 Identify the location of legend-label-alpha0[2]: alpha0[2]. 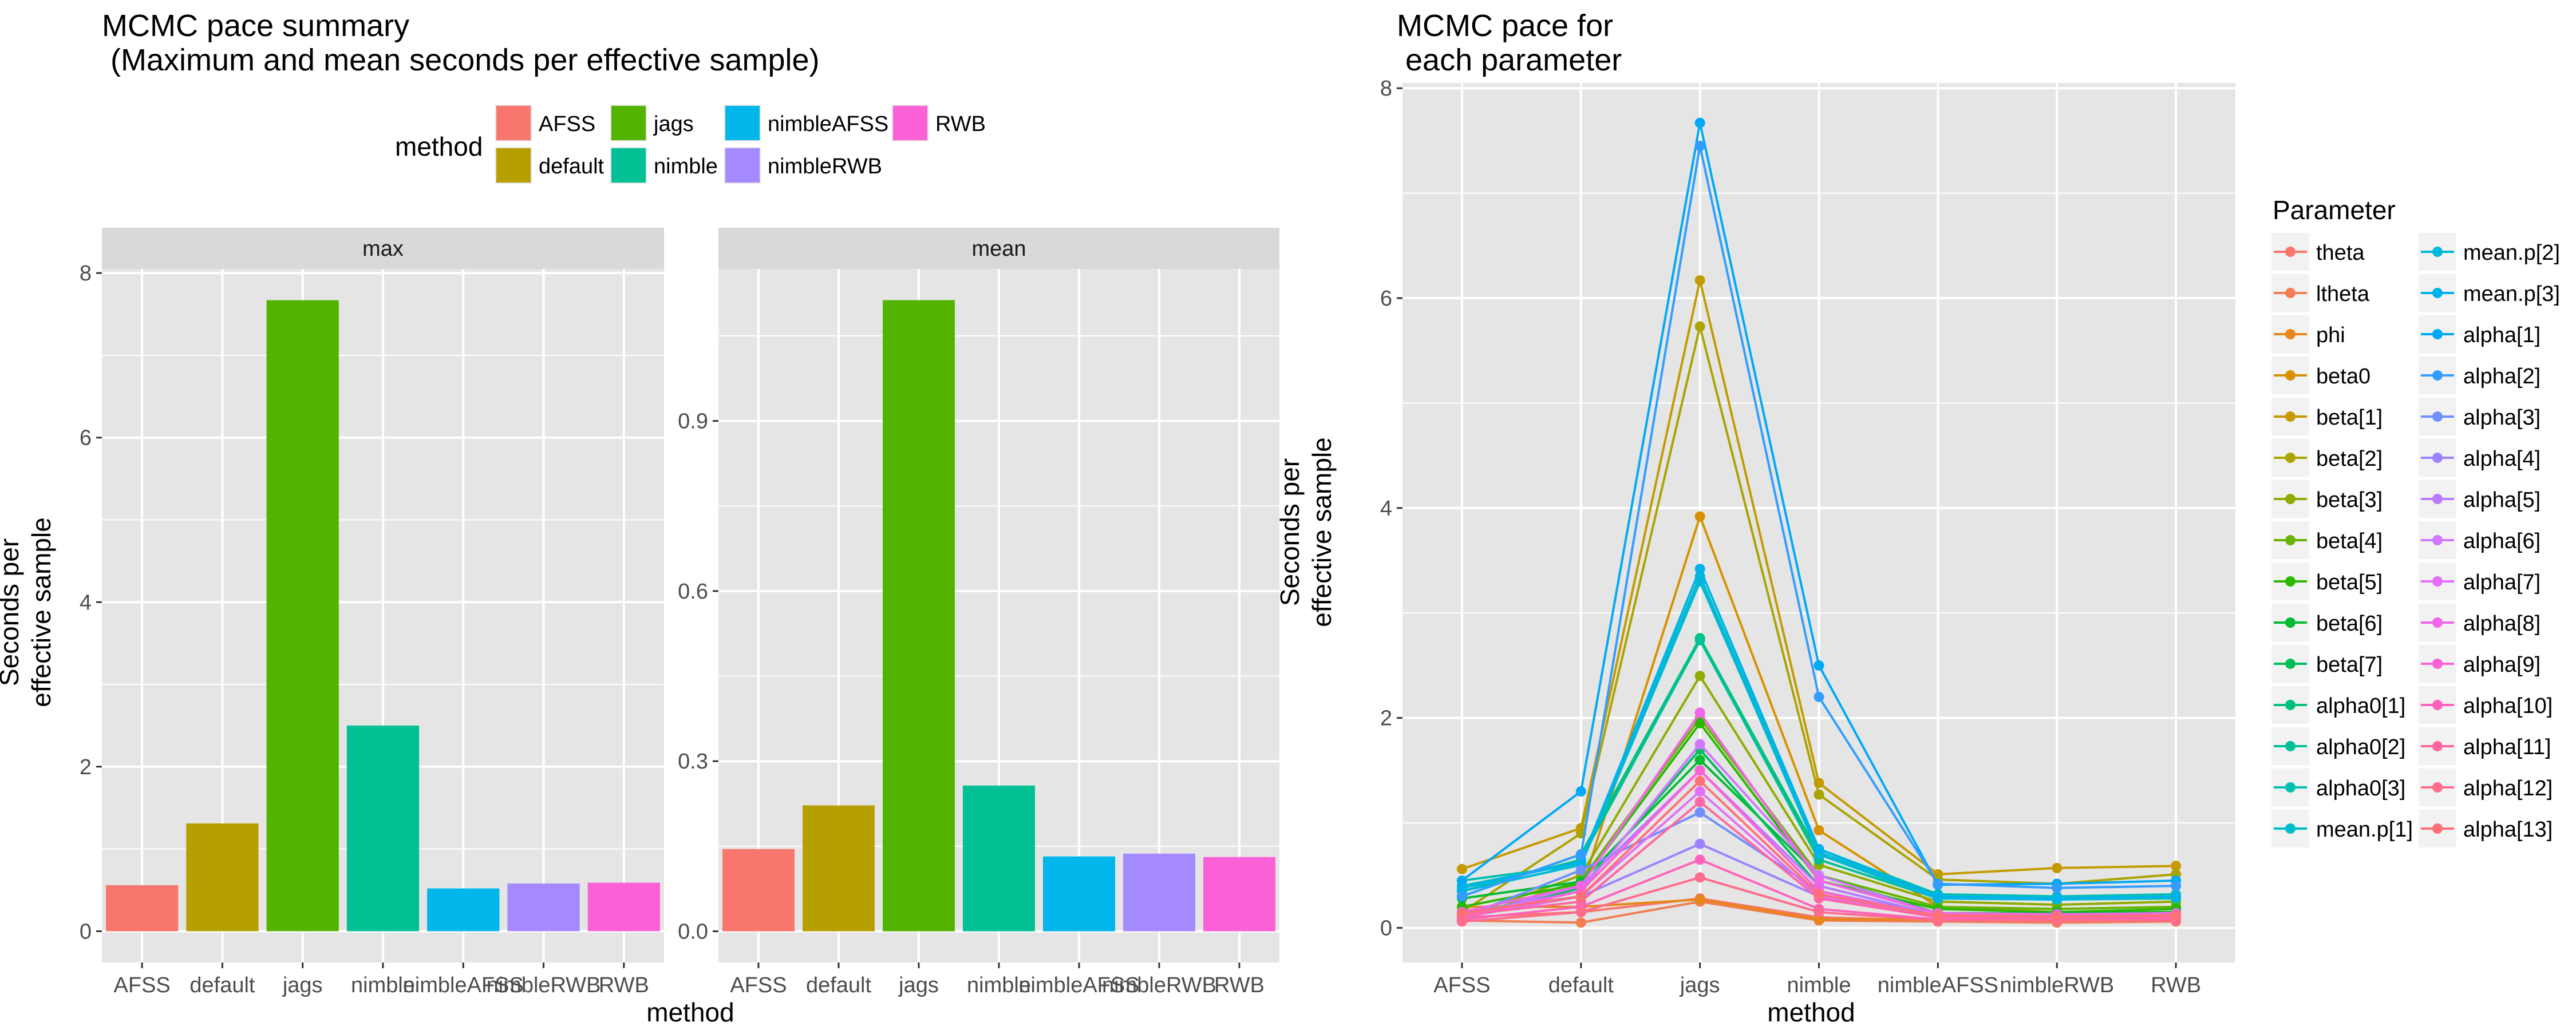
(2360, 747).